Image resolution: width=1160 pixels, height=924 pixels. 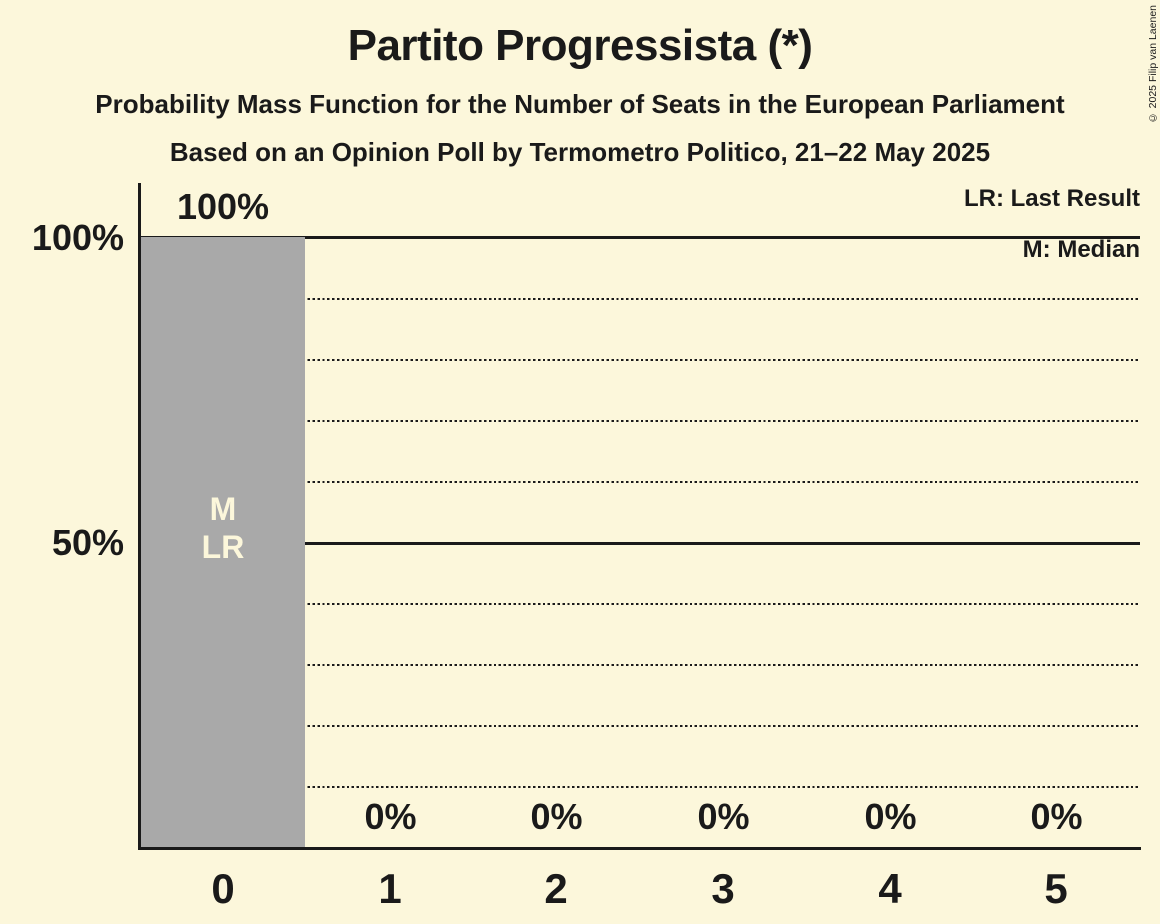 I want to click on gridline-30pct, so click(x=640, y=665).